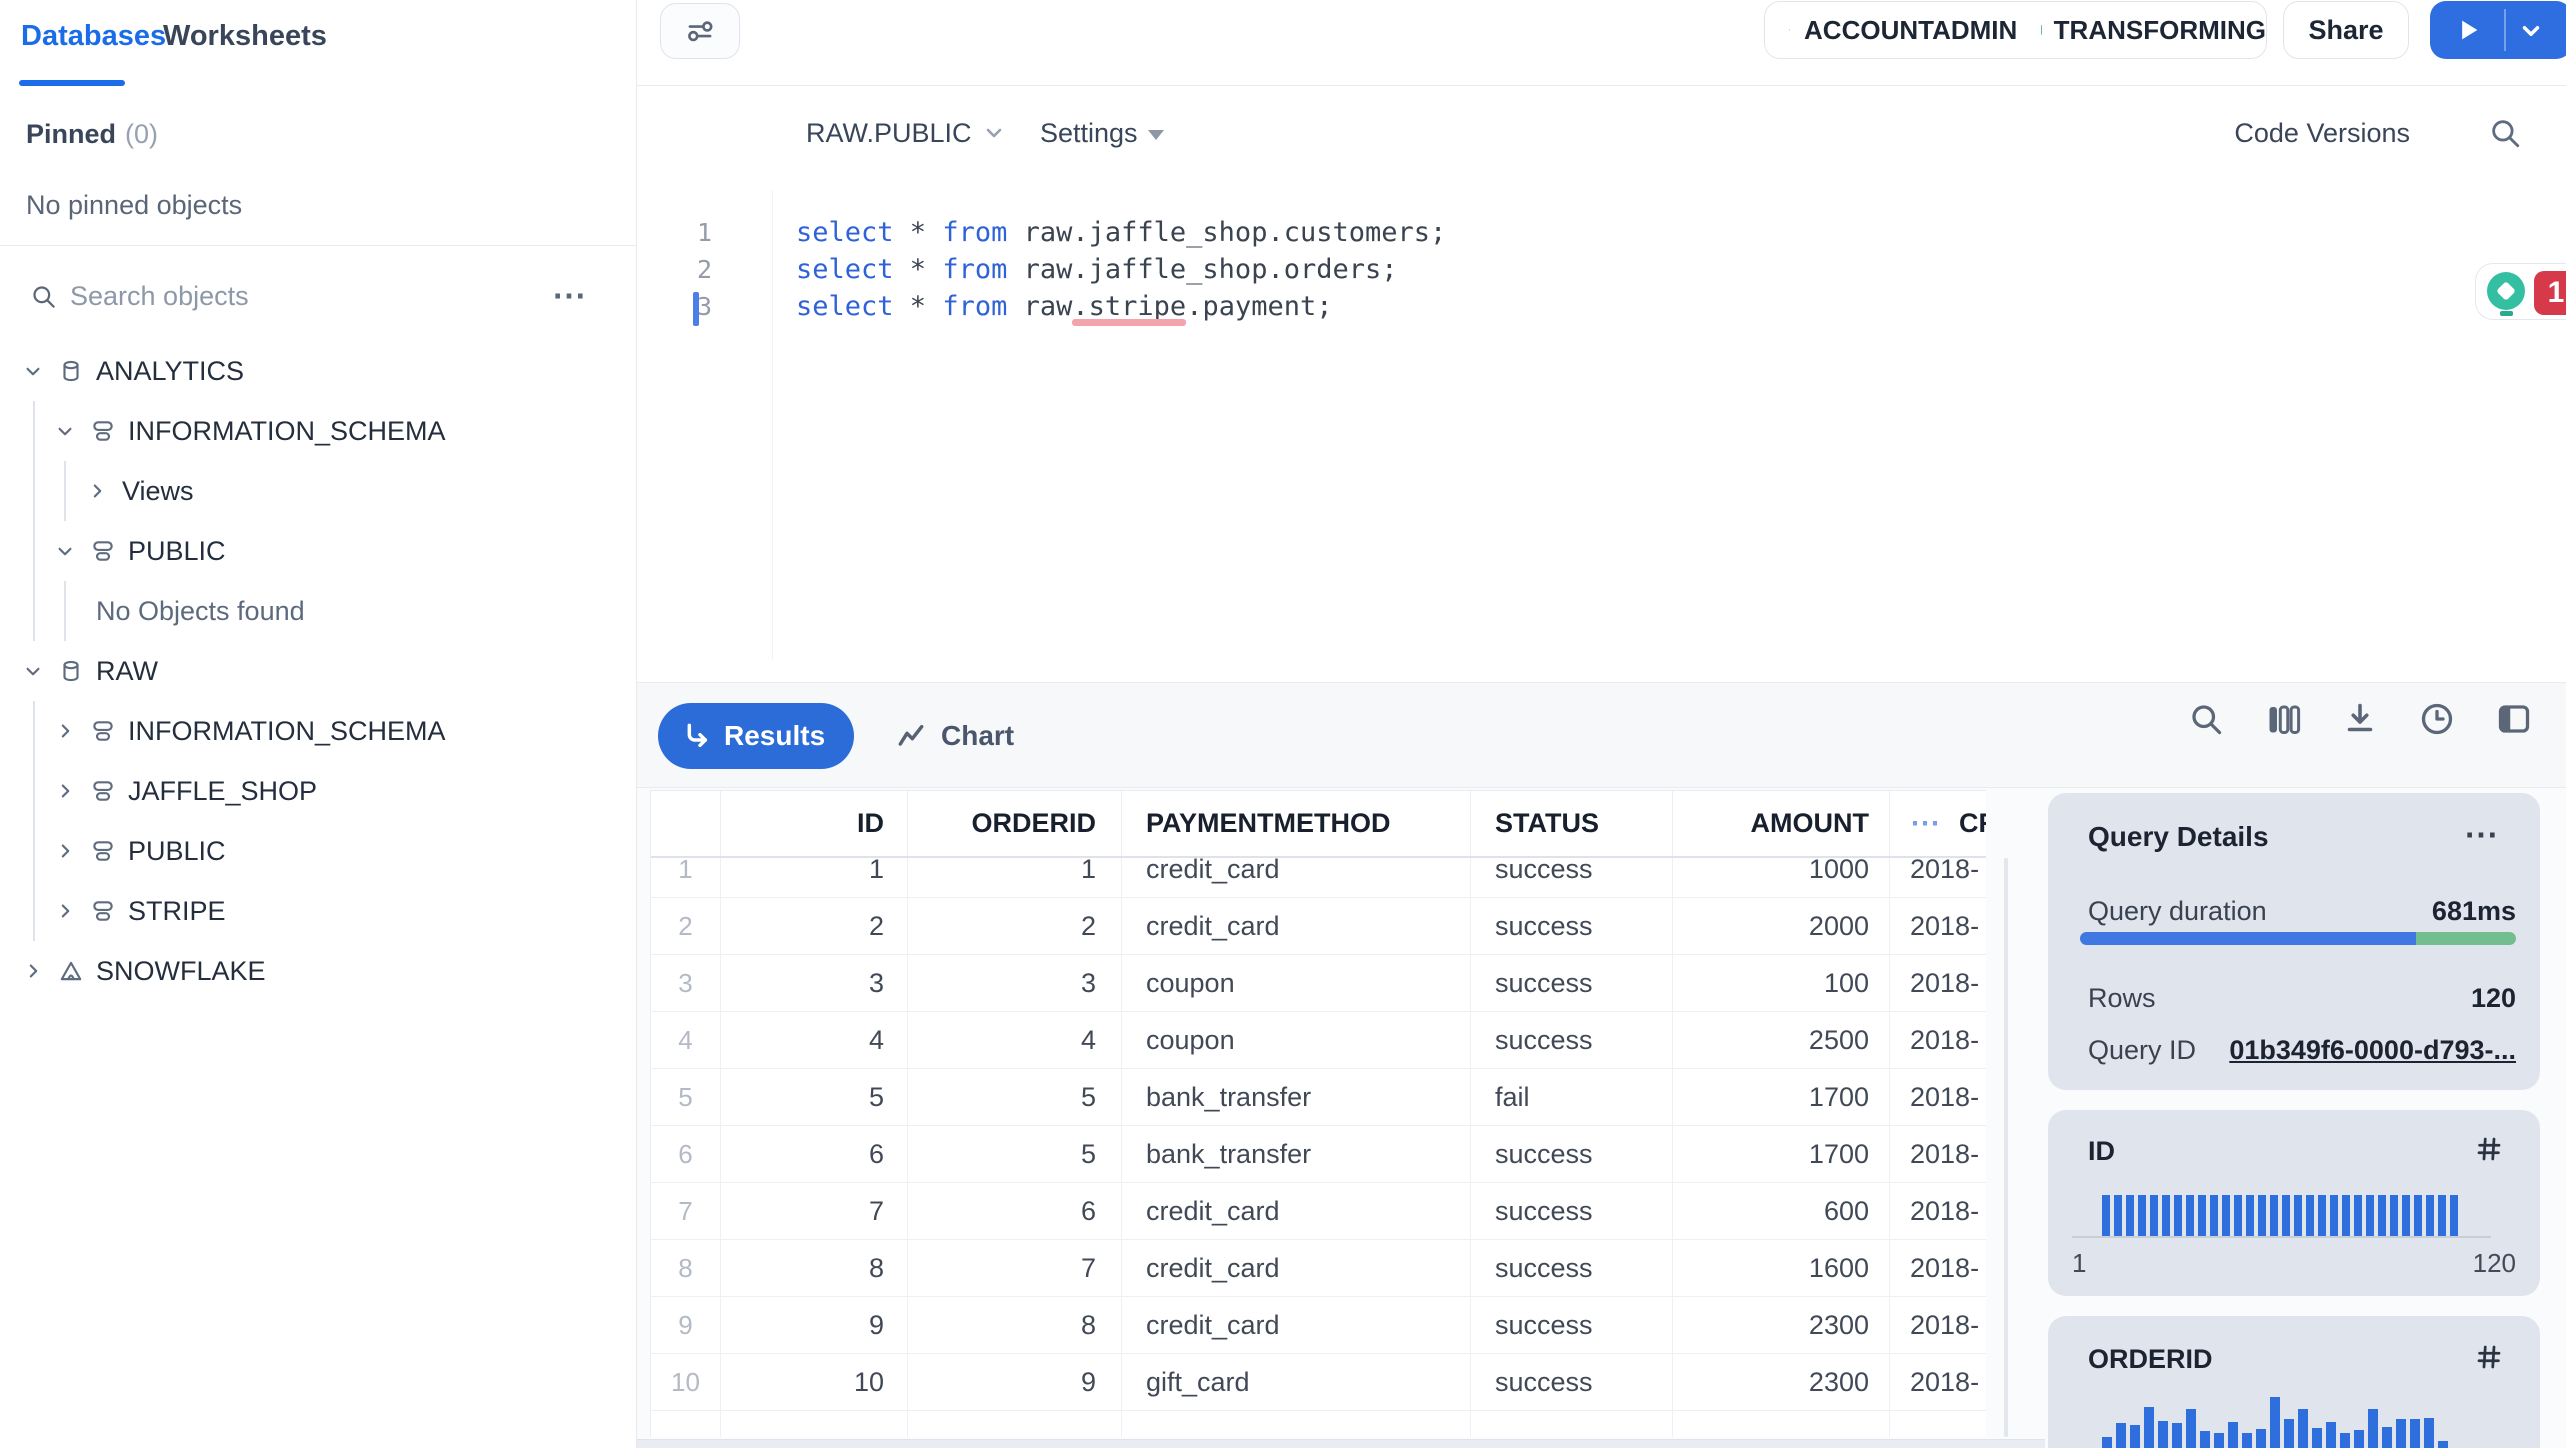 This screenshot has width=2566, height=1448. Describe the element at coordinates (1781, 1040) in the screenshot. I see `table-cell: 2500` at that location.